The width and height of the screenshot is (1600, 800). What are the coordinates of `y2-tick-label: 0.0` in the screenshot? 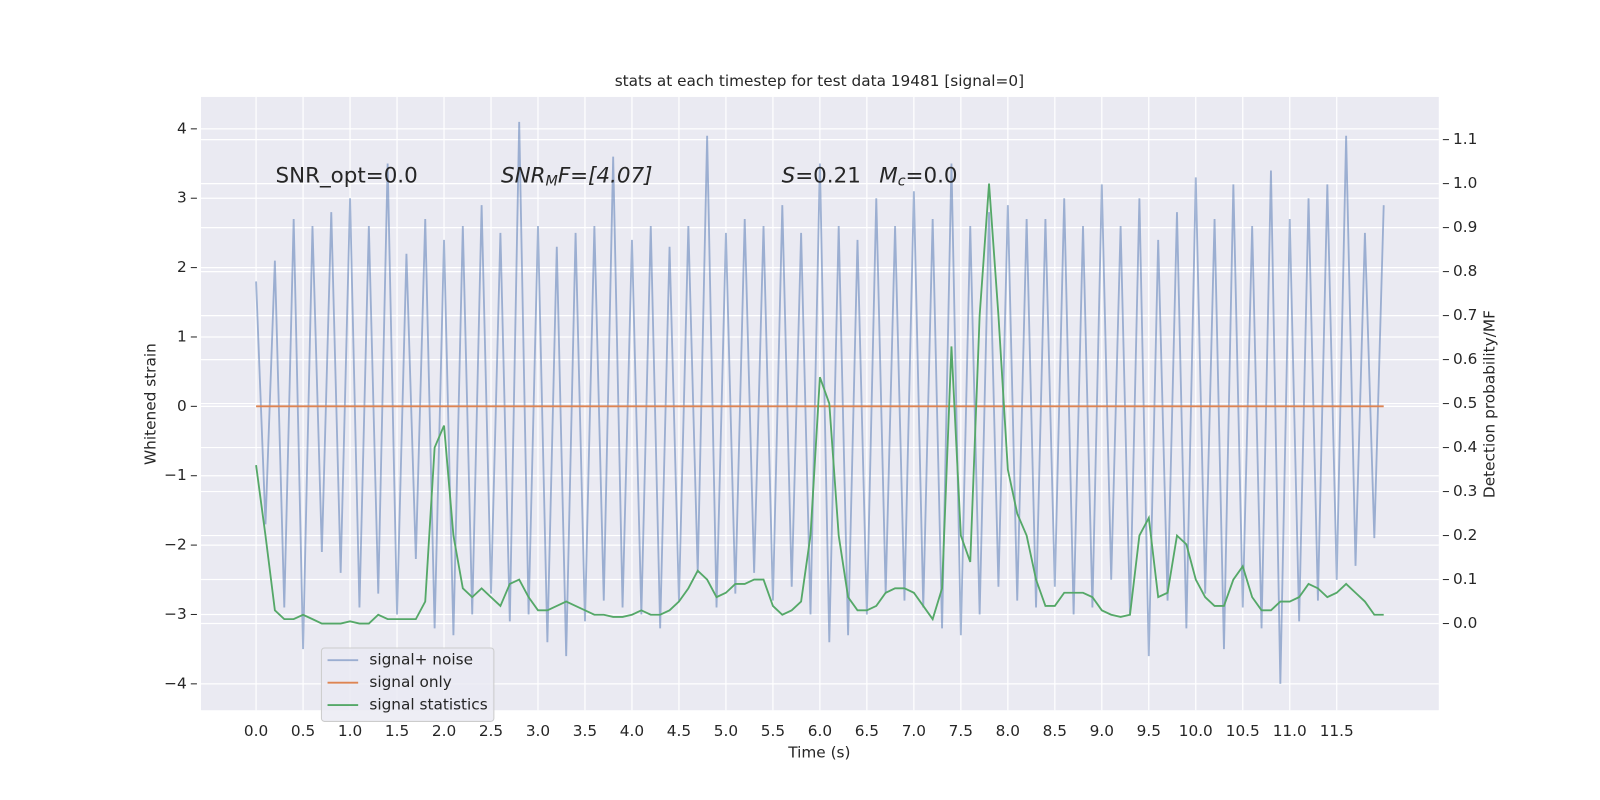 It's located at (1465, 623).